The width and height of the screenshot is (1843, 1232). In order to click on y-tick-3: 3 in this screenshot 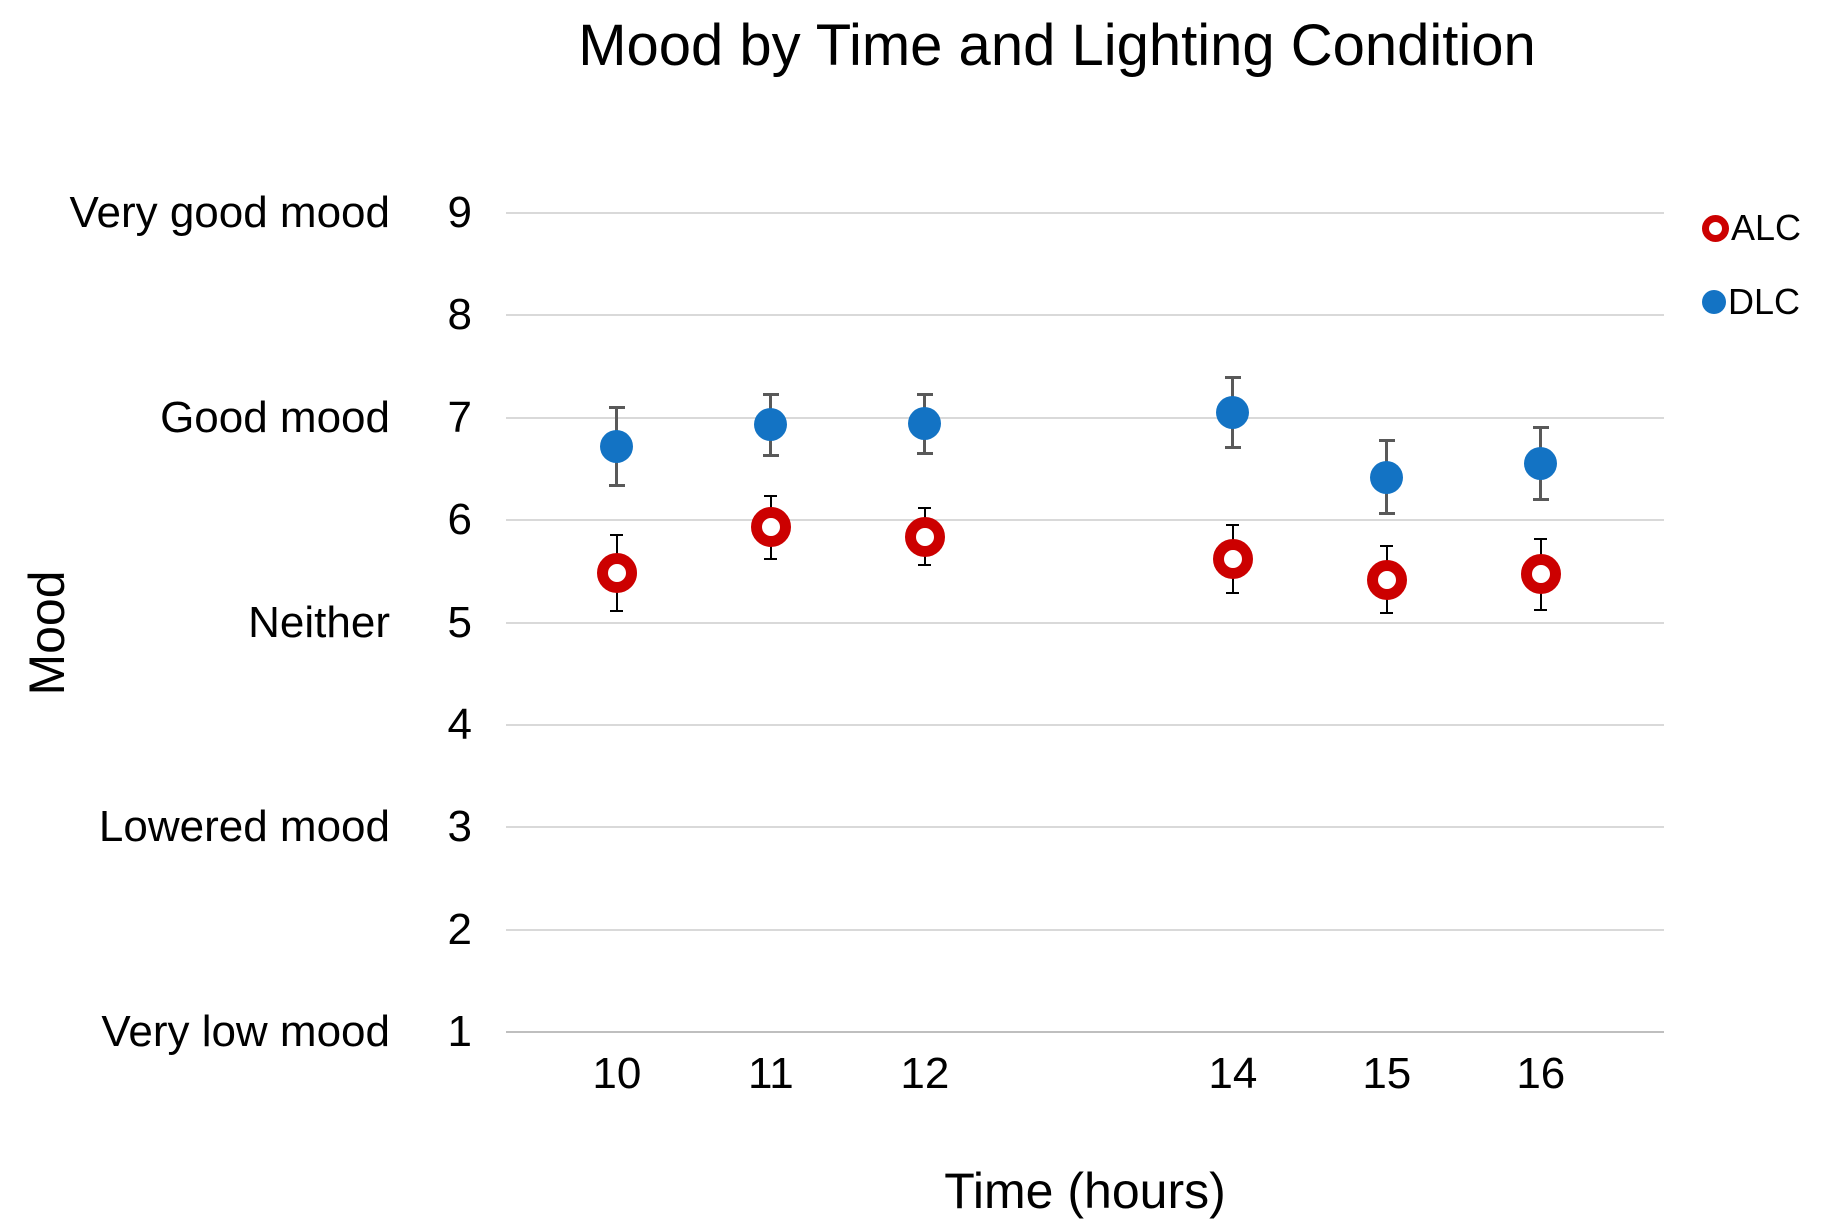, I will do `click(459, 827)`.